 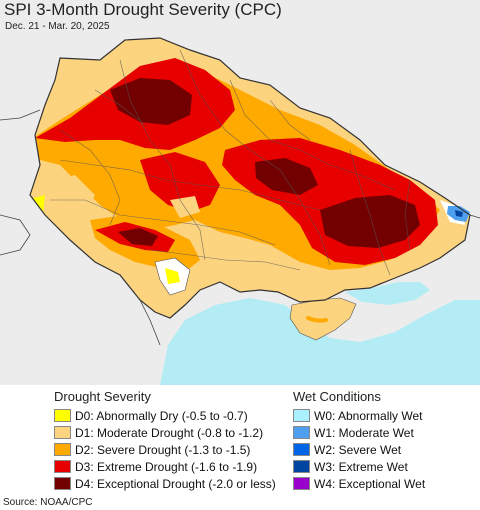 I want to click on swatch-w0, so click(x=301, y=415).